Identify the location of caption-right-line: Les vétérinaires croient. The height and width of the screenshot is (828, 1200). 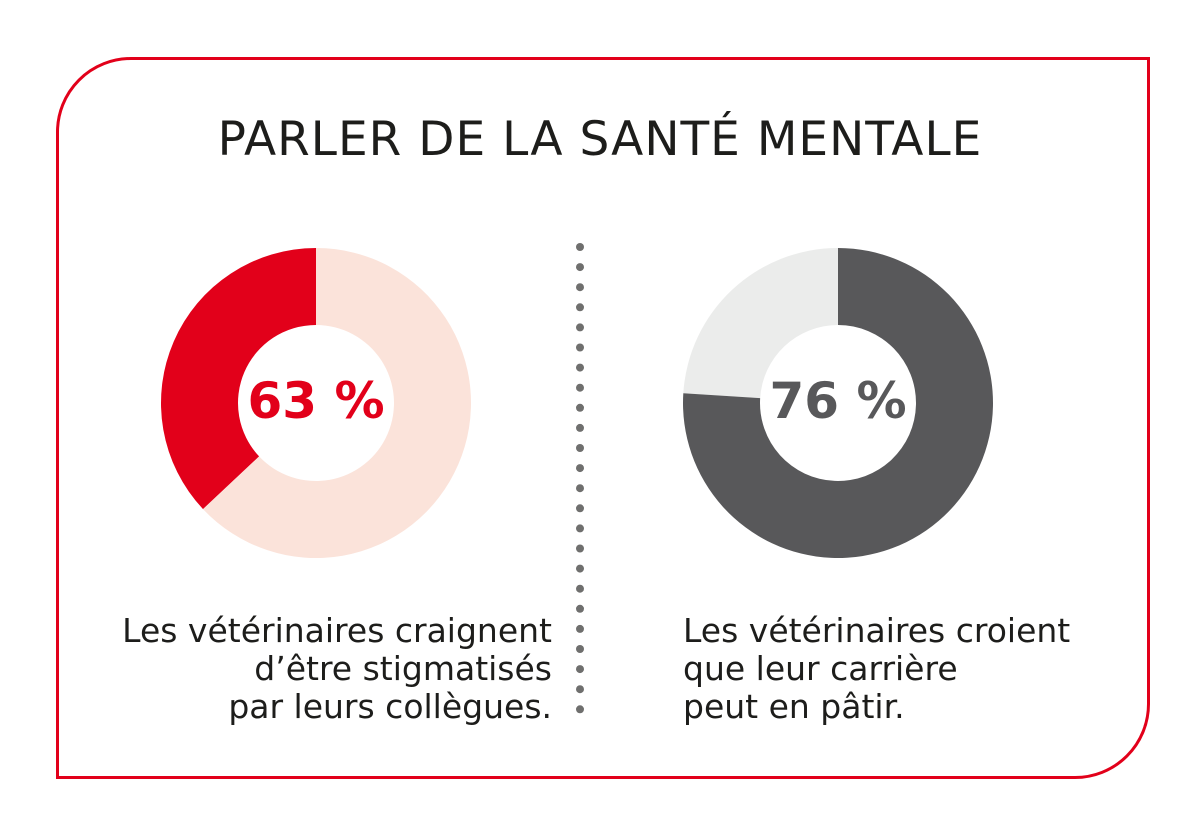
(877, 630).